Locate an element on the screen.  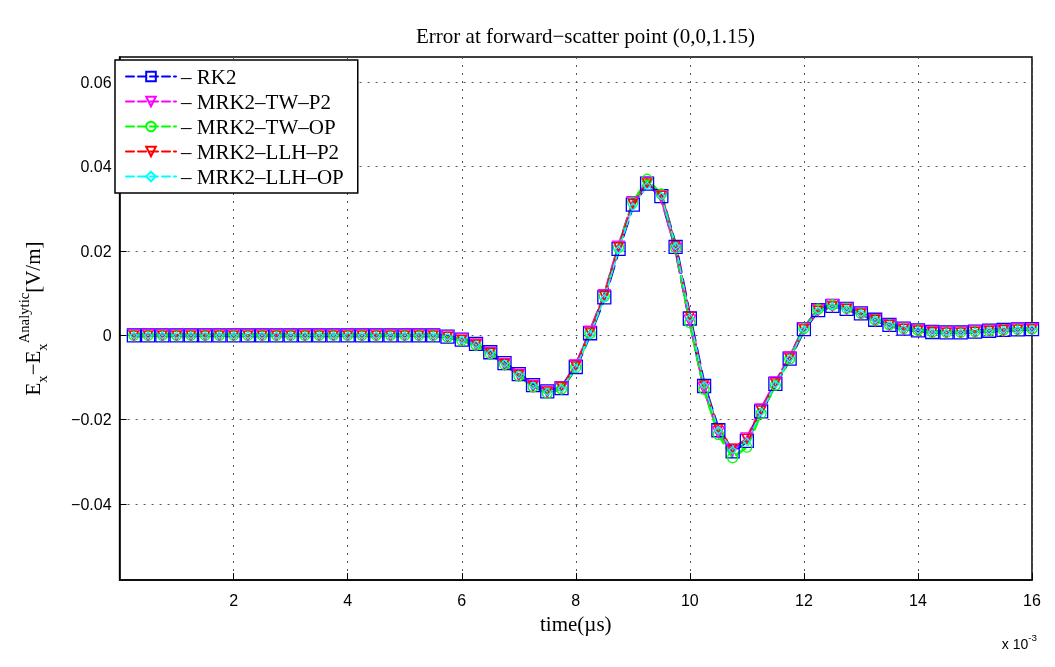
x-tick-label: 16 is located at coordinates (1032, 600).